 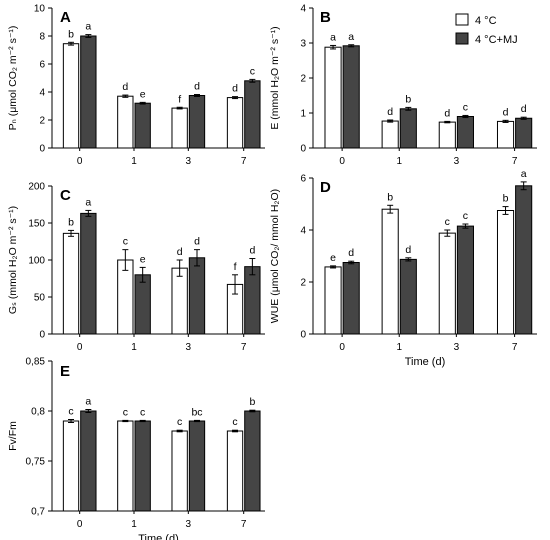 What do you see at coordinates (40, 298) in the screenshot?
I see `y-tick-label: 50` at bounding box center [40, 298].